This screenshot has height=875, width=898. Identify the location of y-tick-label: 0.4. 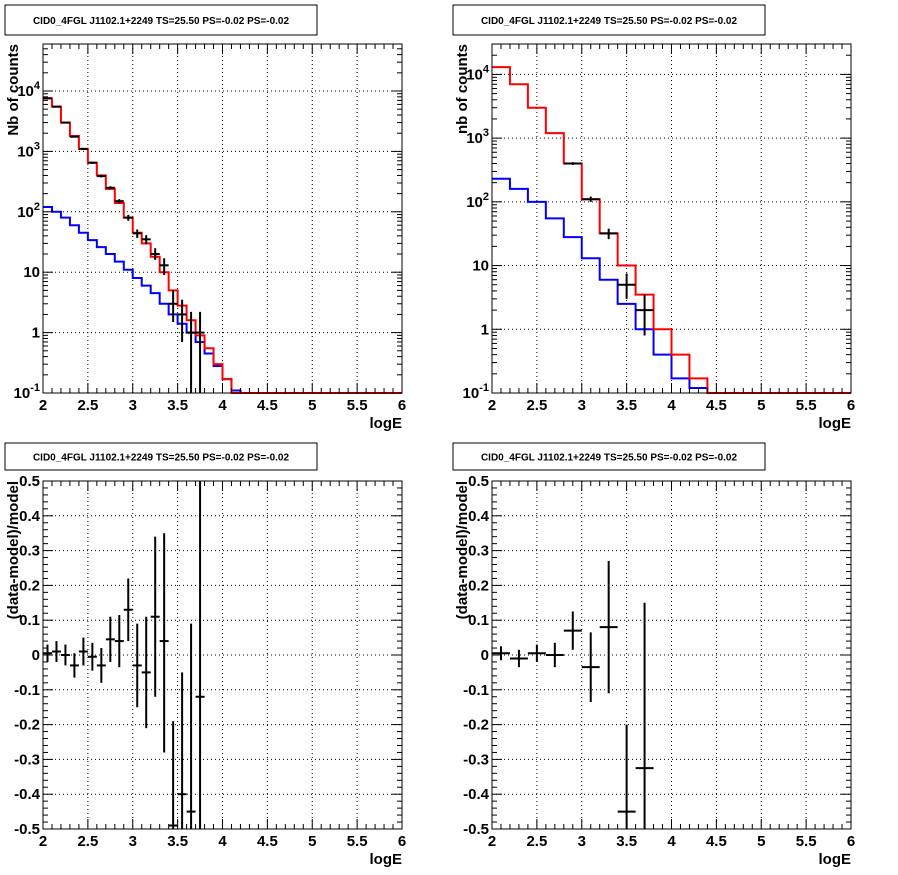
(30, 516).